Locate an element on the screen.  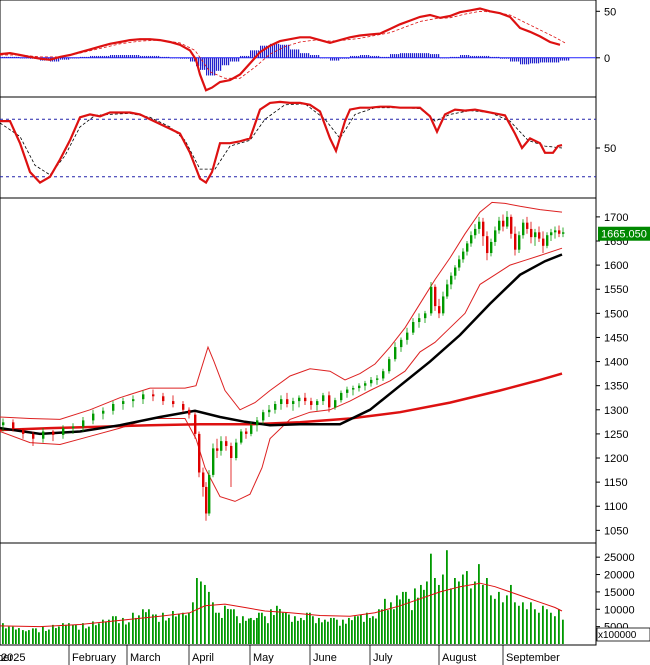
x-tick-label: April is located at coordinates (203, 658).